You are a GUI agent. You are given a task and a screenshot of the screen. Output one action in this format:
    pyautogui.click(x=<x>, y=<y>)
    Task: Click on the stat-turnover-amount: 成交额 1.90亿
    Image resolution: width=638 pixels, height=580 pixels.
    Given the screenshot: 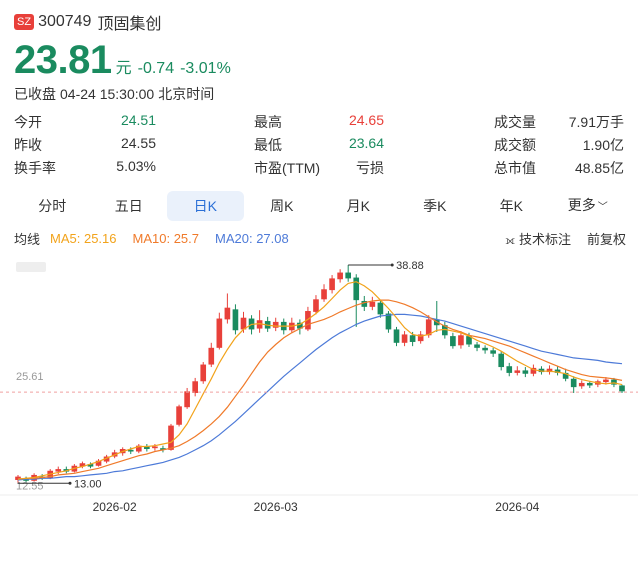 What is the action you would take?
    pyautogui.click(x=559, y=144)
    